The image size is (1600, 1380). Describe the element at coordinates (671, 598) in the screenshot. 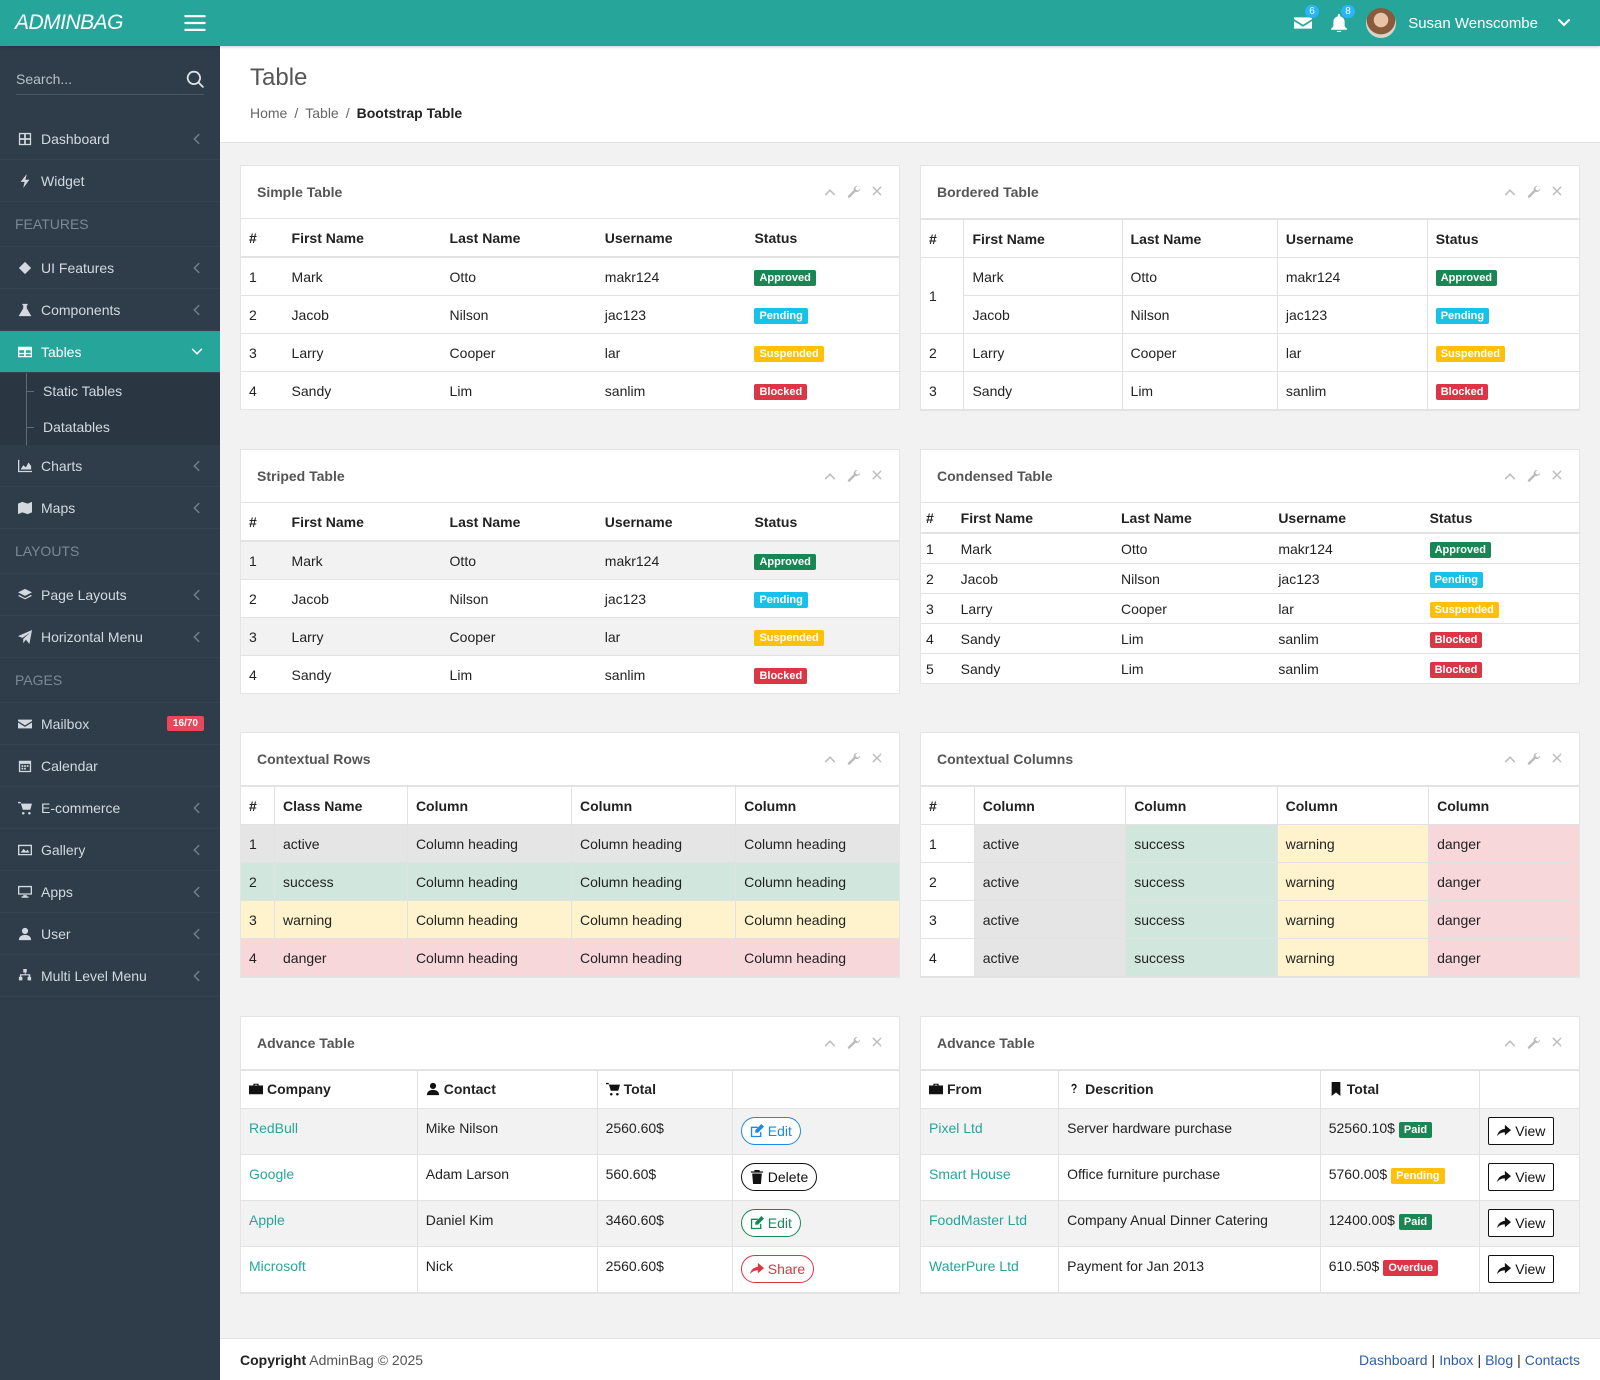

I see `table-cell: jac123` at that location.